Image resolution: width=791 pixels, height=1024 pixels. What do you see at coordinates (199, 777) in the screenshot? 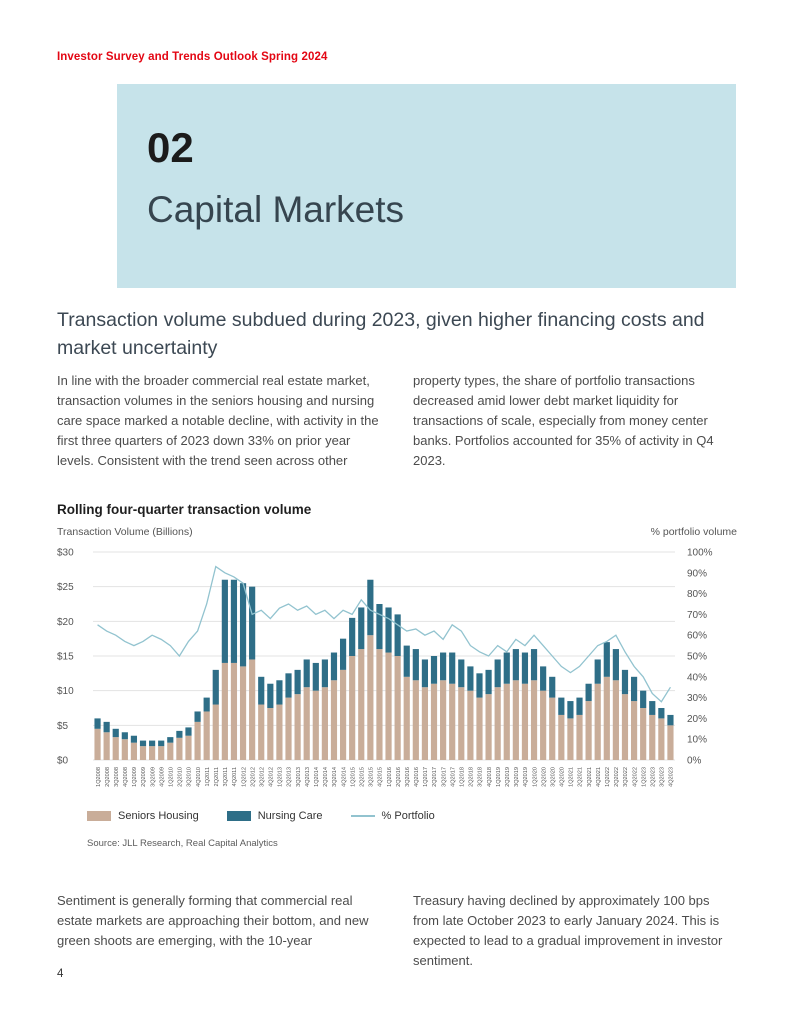
I see `svg-text: 4Q2010` at bounding box center [199, 777].